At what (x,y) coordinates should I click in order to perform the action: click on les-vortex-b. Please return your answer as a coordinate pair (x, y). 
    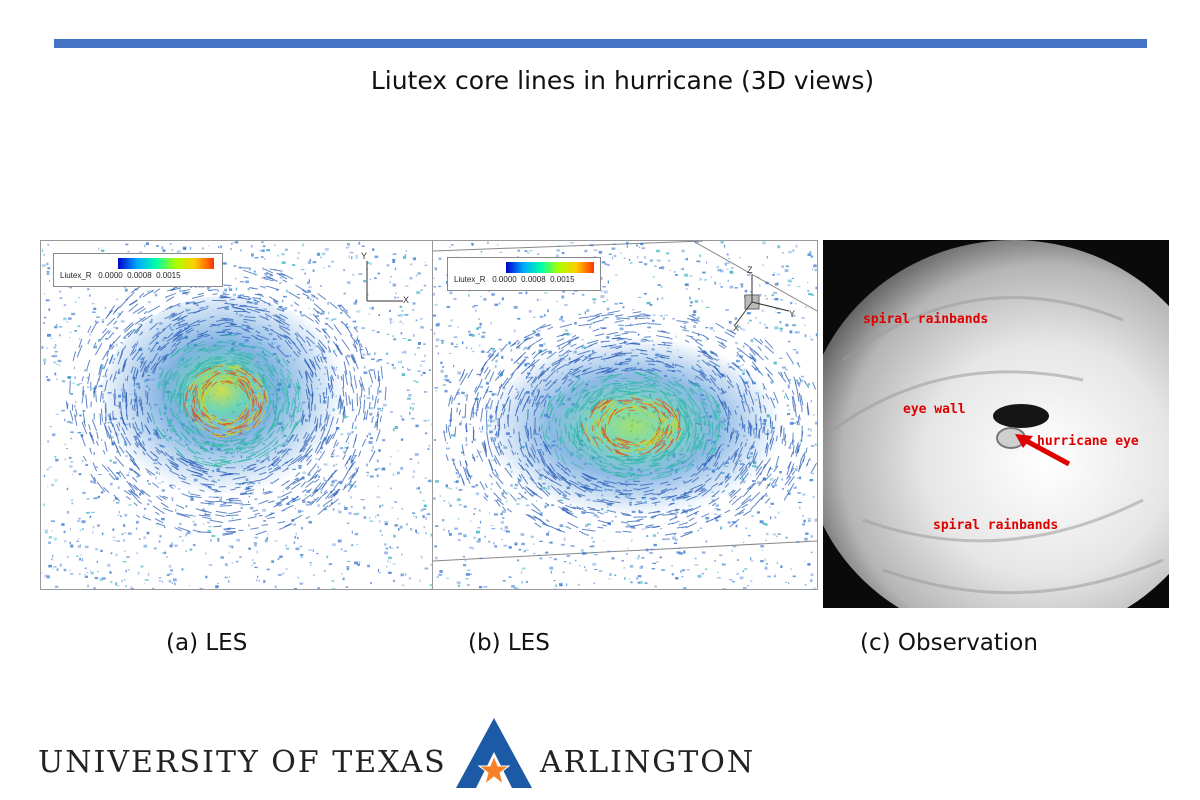
    Looking at the image, I should click on (625, 415).